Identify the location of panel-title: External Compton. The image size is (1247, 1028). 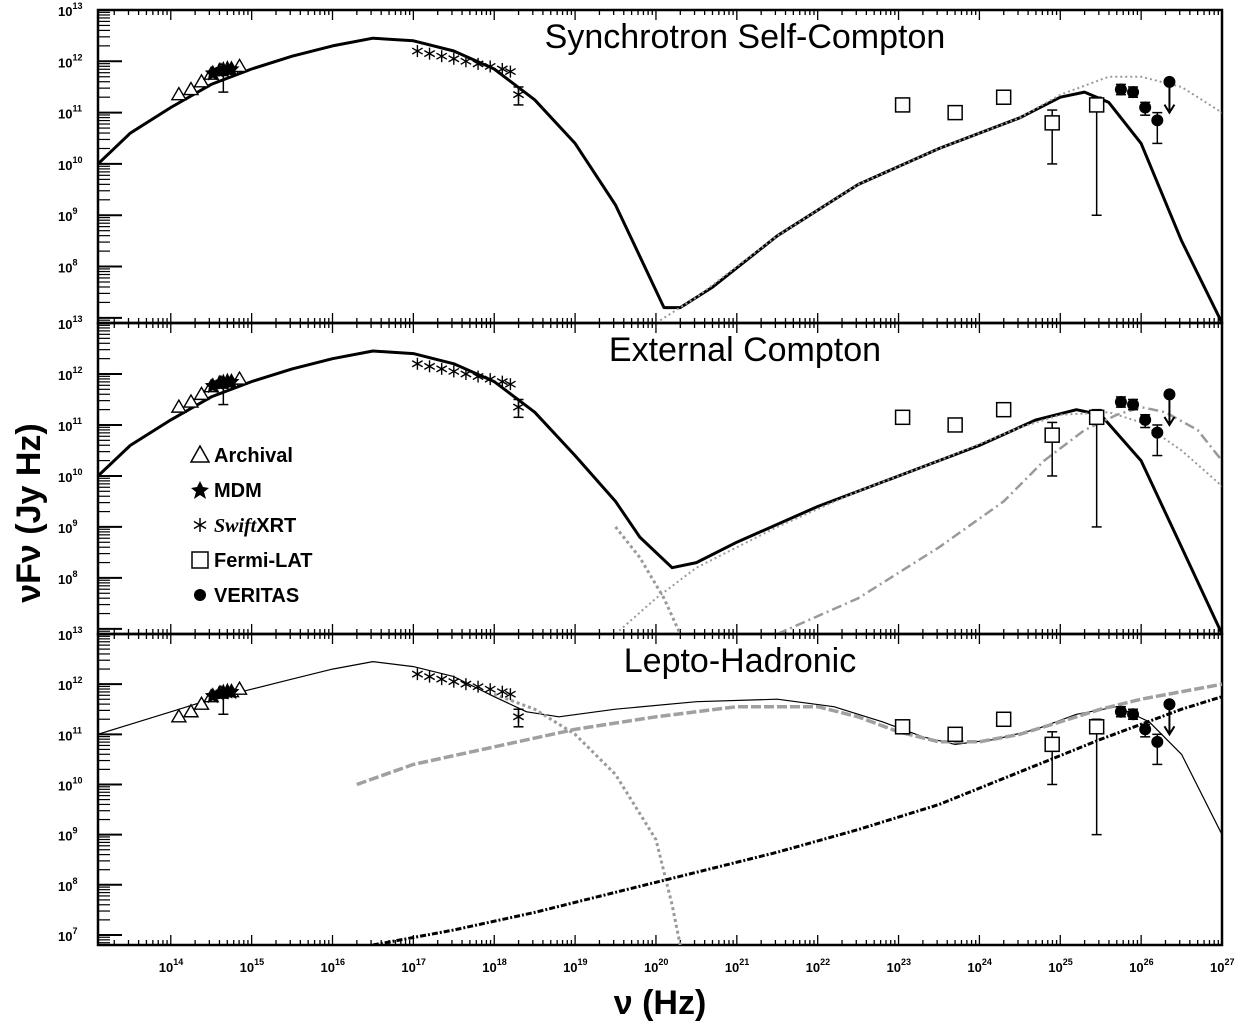
(745, 350).